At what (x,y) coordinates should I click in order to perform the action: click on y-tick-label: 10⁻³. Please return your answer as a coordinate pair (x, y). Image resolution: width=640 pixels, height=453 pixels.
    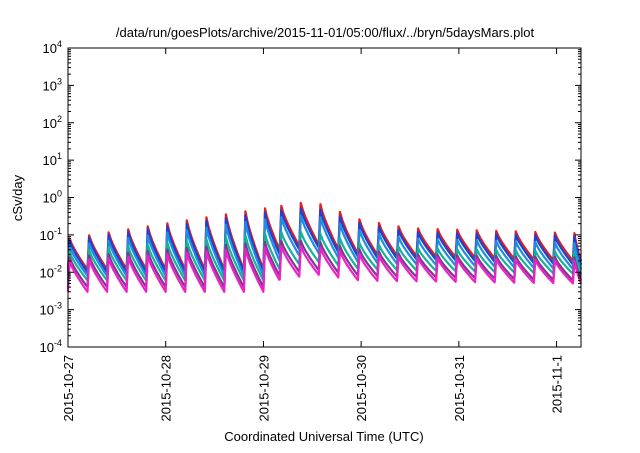
    Looking at the image, I should click on (51, 309).